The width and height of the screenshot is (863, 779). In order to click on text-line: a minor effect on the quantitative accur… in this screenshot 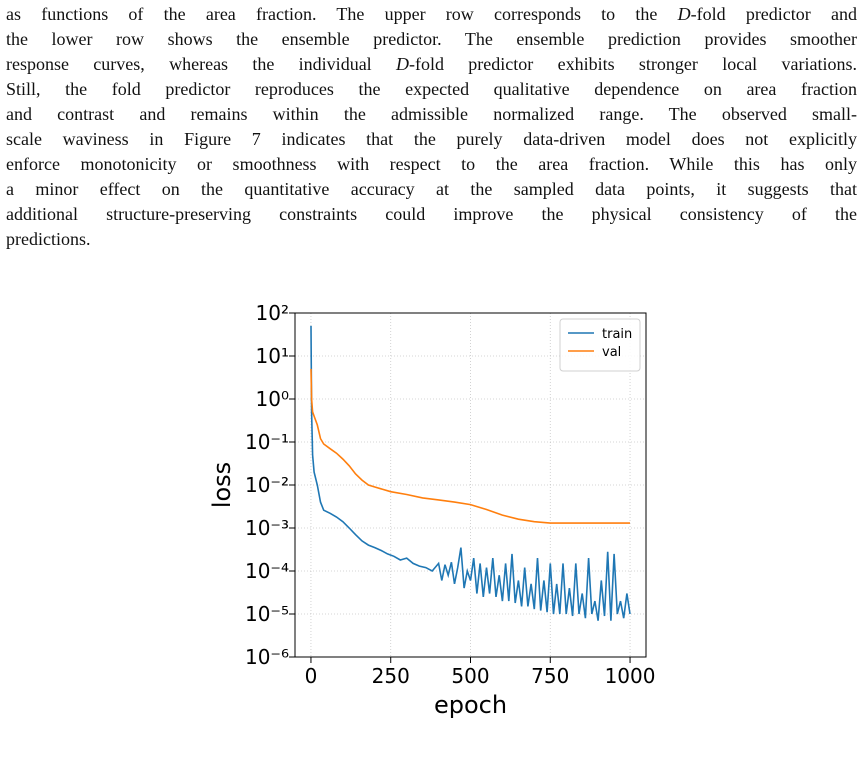, I will do `click(431, 189)`.